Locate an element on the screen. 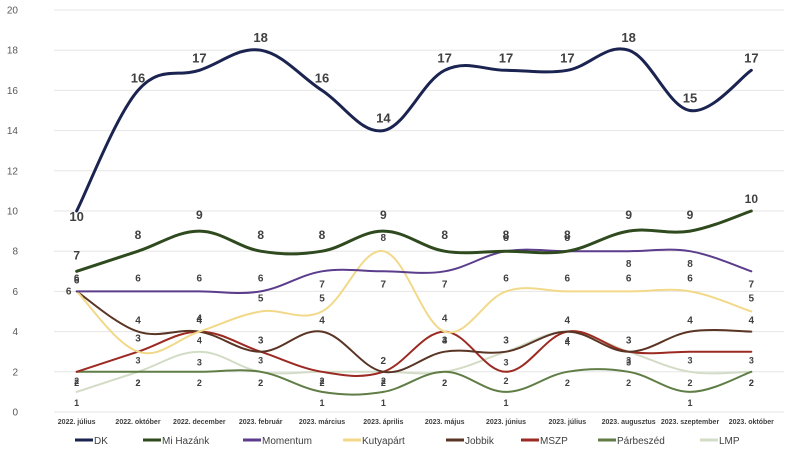  data-label-jobbik: 2 is located at coordinates (384, 361).